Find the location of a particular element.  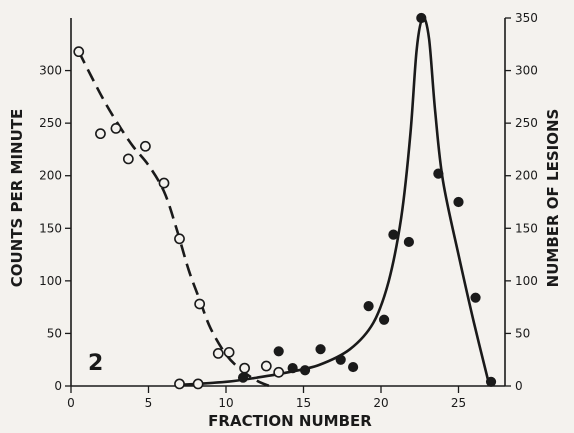

y-ticks-left: 0 50 100 150 200 250 300 is located at coordinates (55, 228).